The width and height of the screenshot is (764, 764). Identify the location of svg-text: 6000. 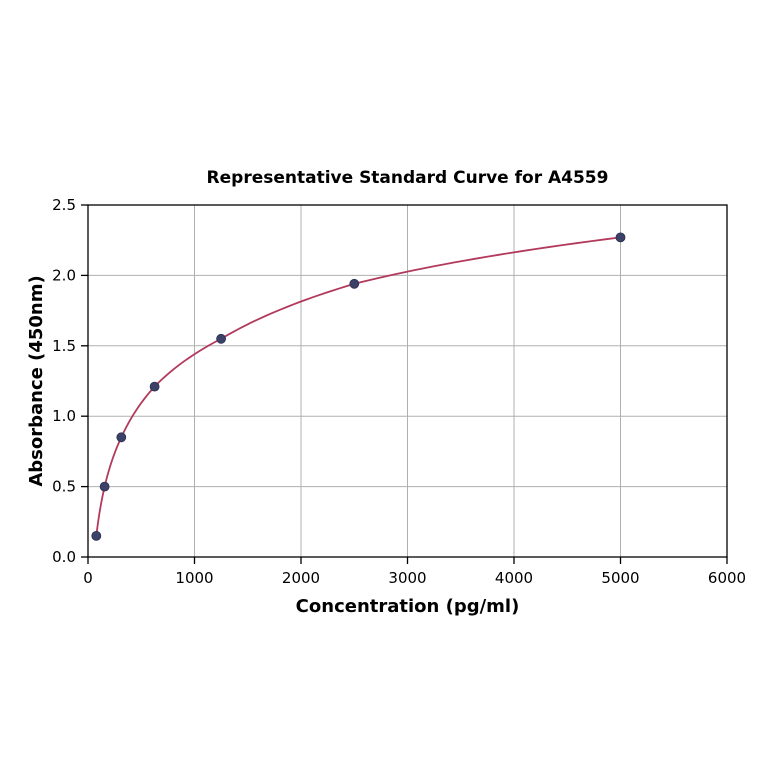
(727, 578).